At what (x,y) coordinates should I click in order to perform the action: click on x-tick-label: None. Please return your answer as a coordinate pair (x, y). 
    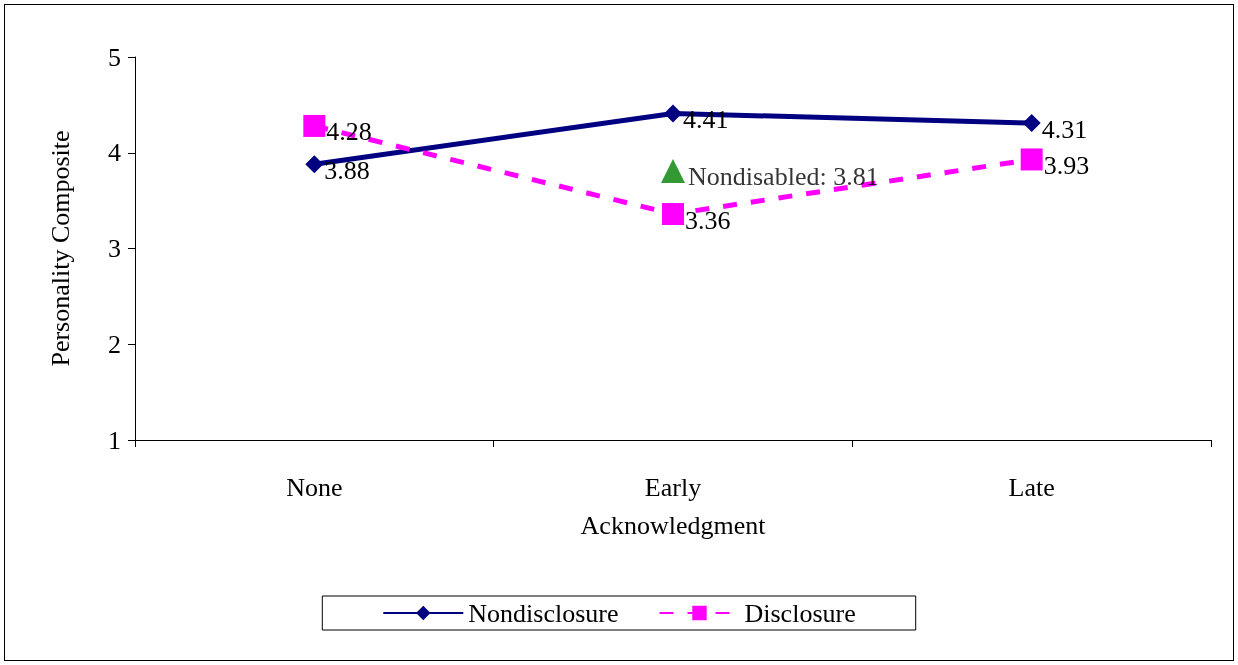
    Looking at the image, I should click on (314, 487).